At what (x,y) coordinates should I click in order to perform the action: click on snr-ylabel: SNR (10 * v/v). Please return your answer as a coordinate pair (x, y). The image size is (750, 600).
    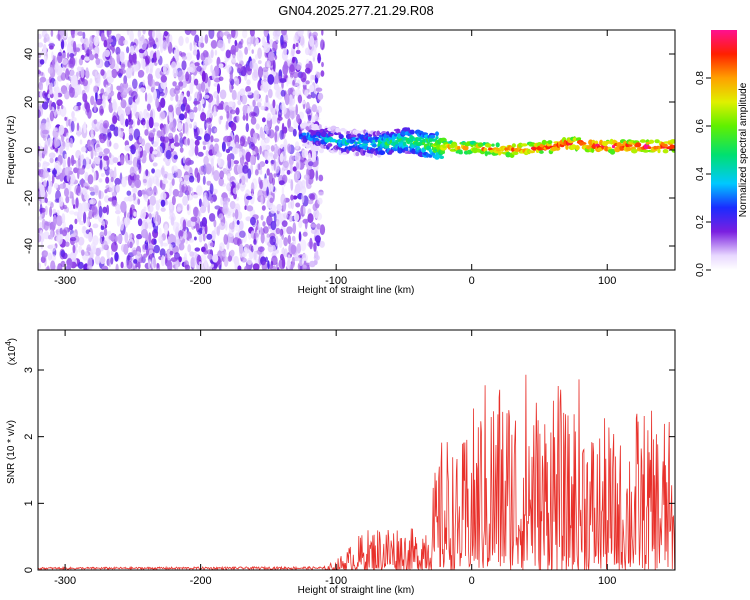
    Looking at the image, I should click on (11, 452).